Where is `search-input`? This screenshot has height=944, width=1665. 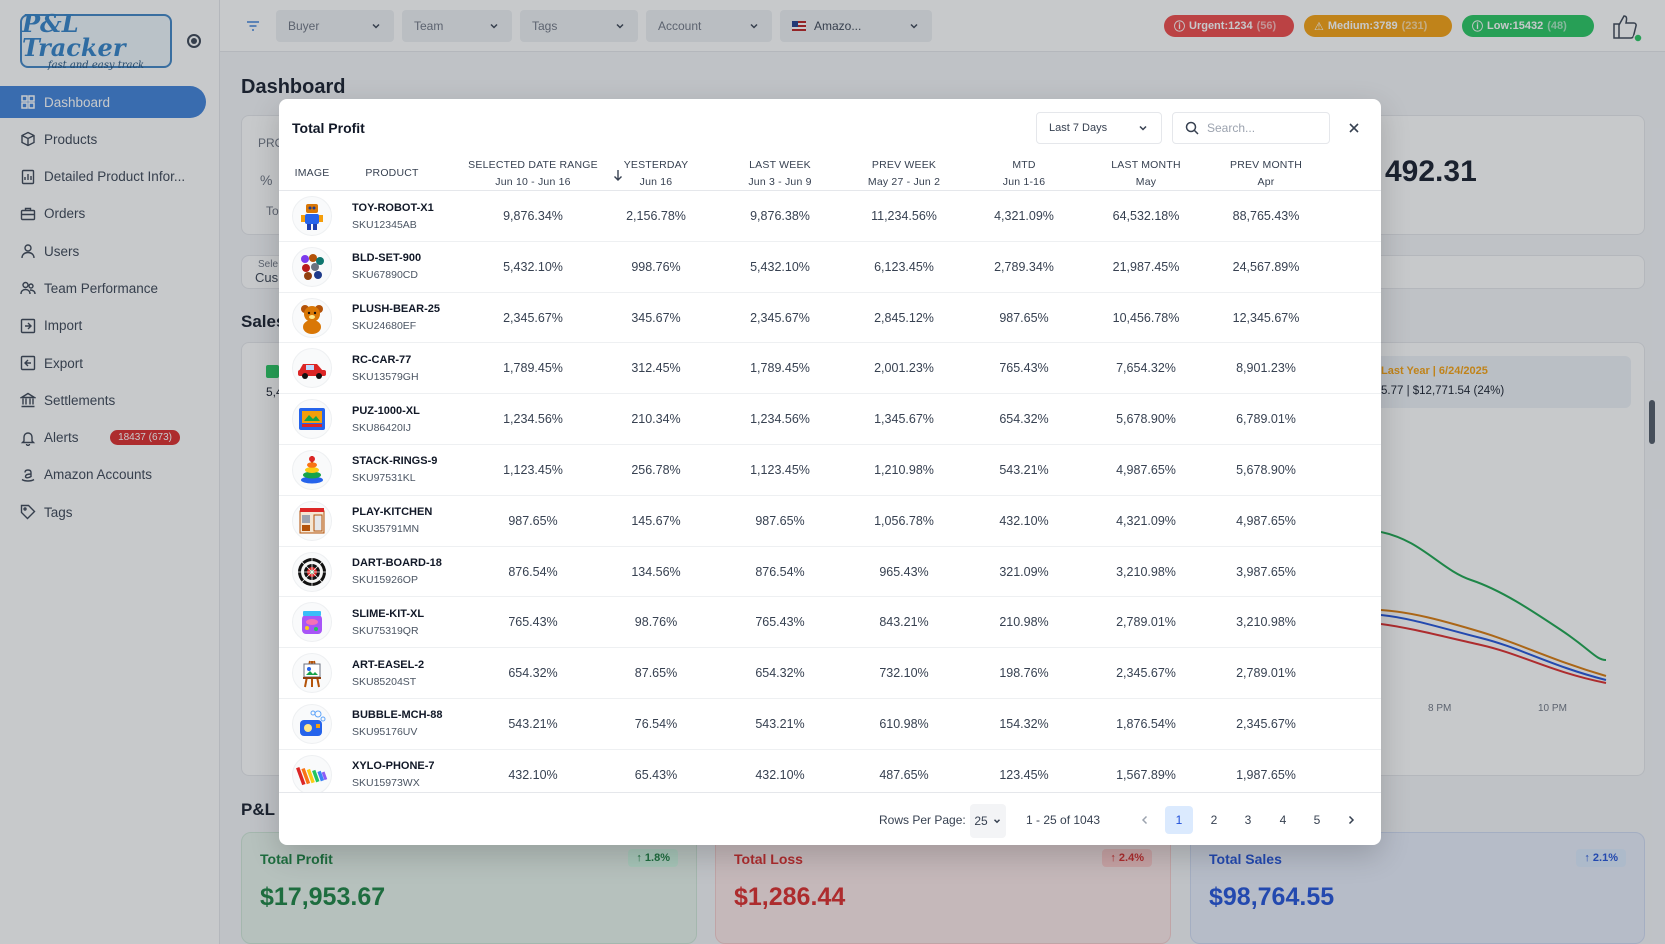 search-input is located at coordinates (1262, 128).